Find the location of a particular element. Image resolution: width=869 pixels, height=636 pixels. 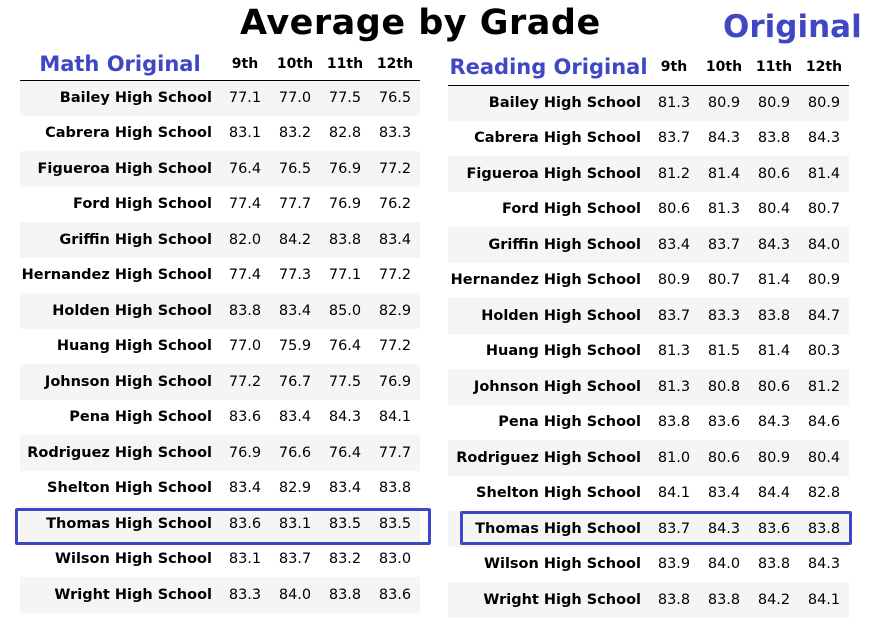

score-cell: 77.5 is located at coordinates (345, 382).